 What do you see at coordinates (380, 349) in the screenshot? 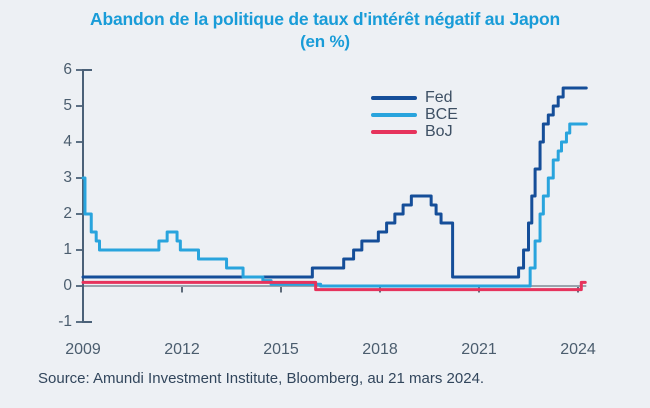
I see `x-axis-label: 2018` at bounding box center [380, 349].